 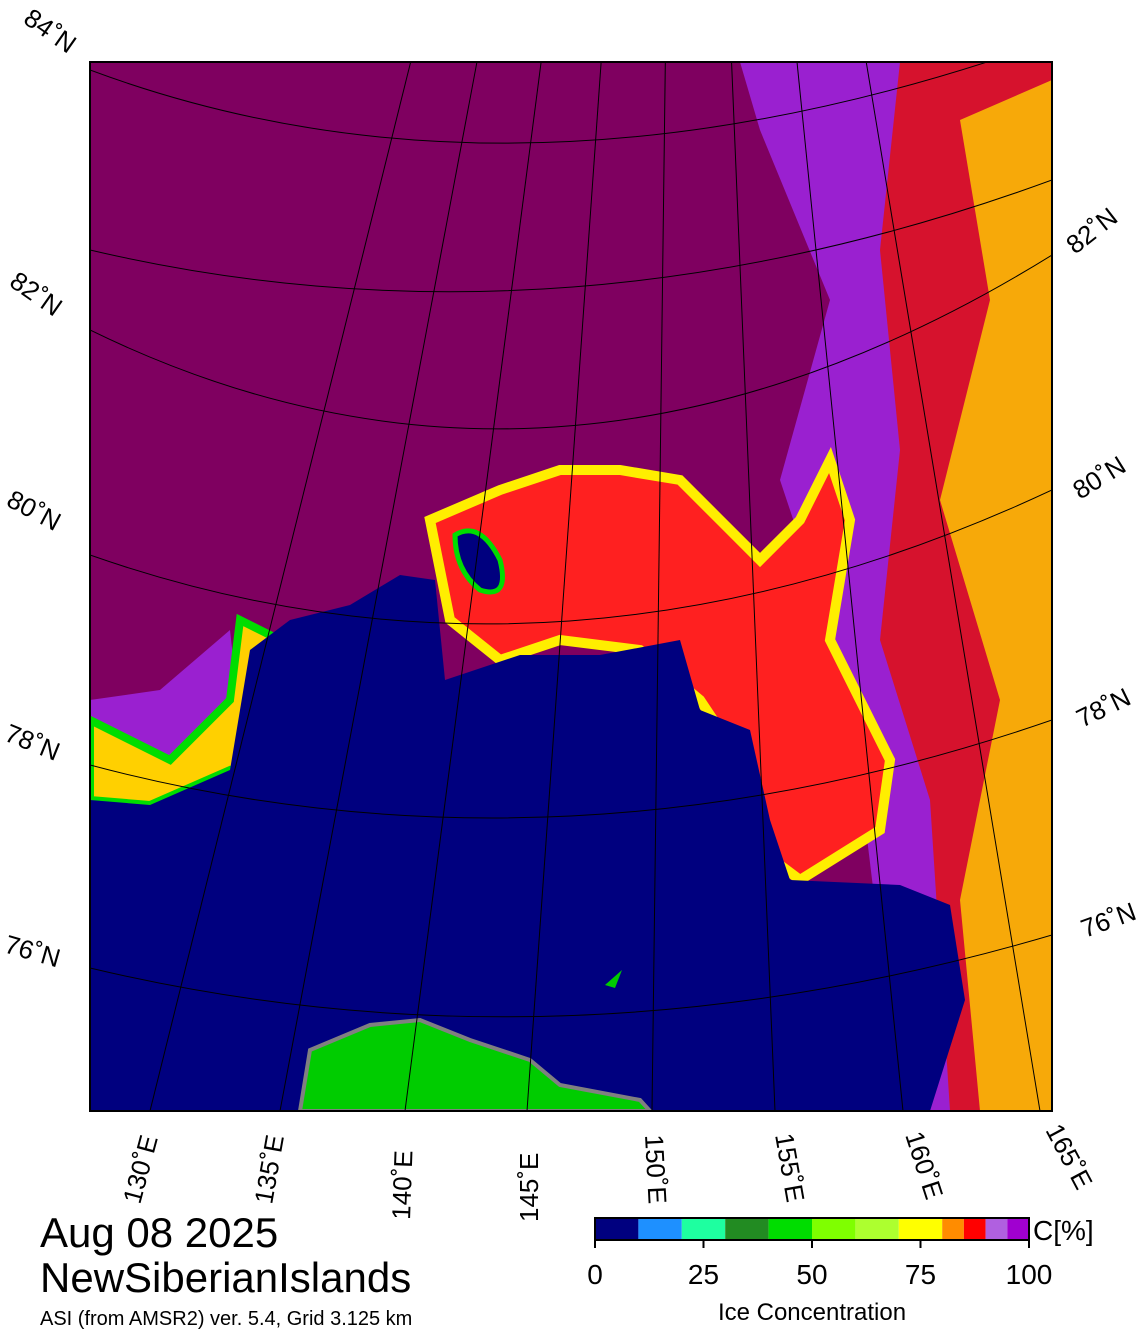 I want to click on lon-label: 135˚E, so click(x=269, y=1169).